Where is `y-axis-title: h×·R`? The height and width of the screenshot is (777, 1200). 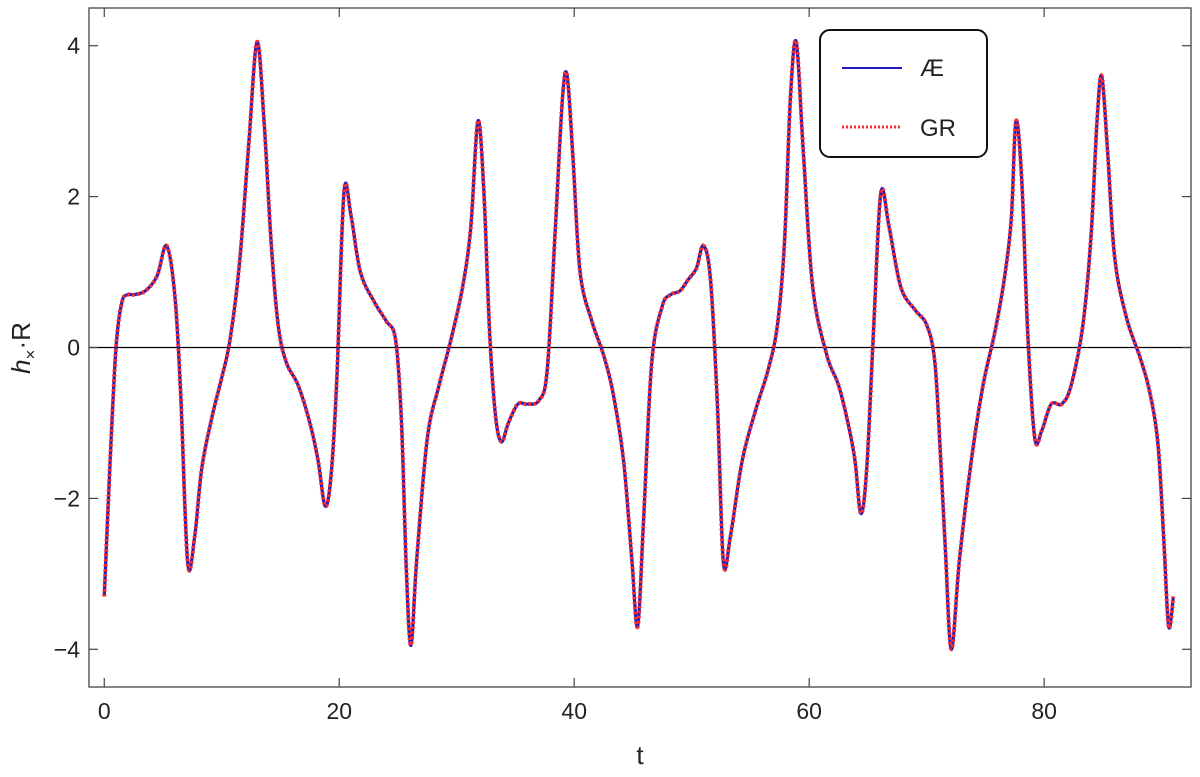 y-axis-title: h×·R is located at coordinates (23, 348).